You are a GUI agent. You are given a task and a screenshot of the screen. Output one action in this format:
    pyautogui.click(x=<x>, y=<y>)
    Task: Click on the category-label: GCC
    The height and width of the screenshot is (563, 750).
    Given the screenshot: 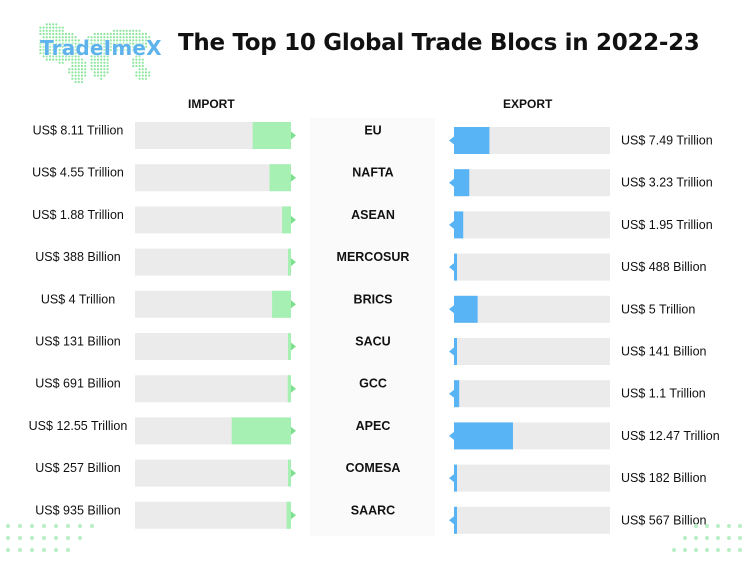 What is the action you would take?
    pyautogui.click(x=373, y=384)
    